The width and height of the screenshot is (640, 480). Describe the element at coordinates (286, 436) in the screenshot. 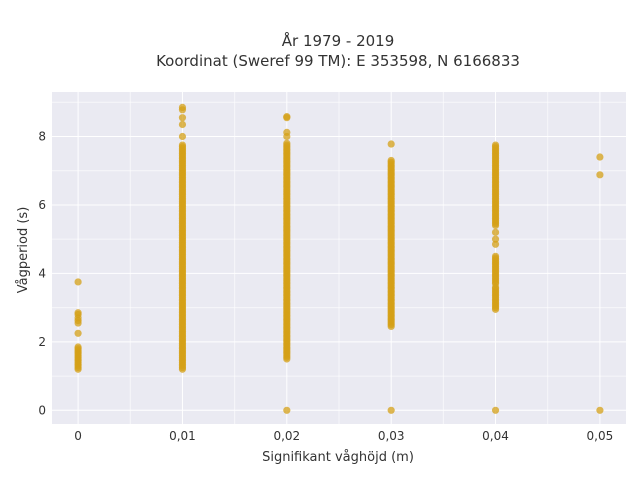

I see `x-tick-label: 0,02` at that location.